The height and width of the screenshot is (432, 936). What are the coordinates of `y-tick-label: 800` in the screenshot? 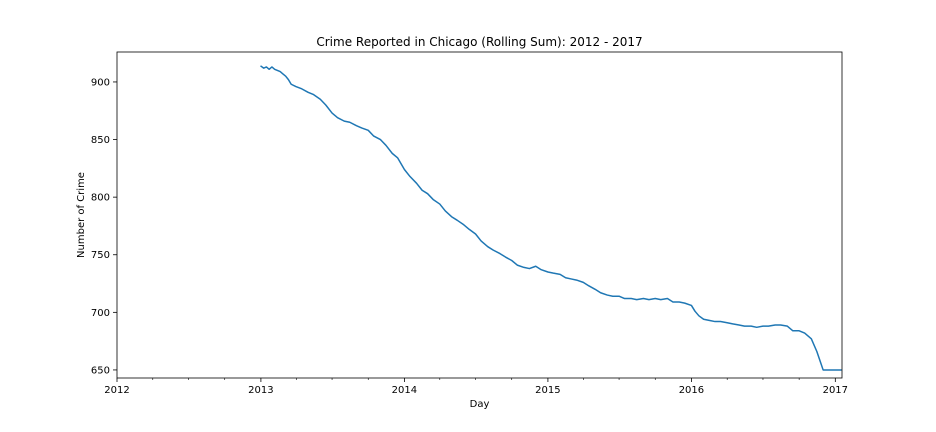 It's located at (100, 198).